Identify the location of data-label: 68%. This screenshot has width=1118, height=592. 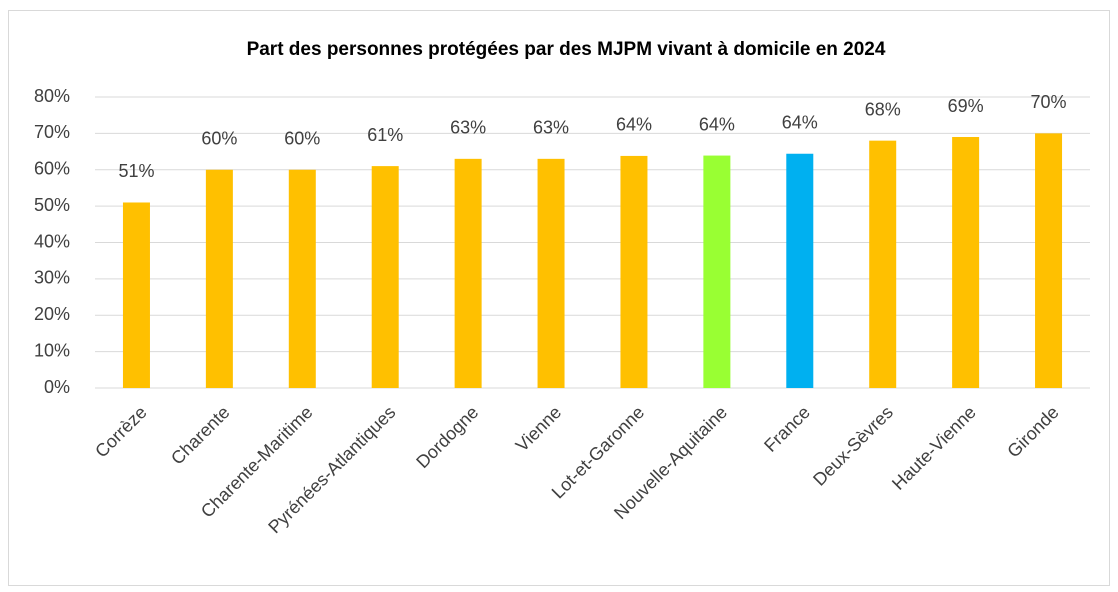
(883, 109).